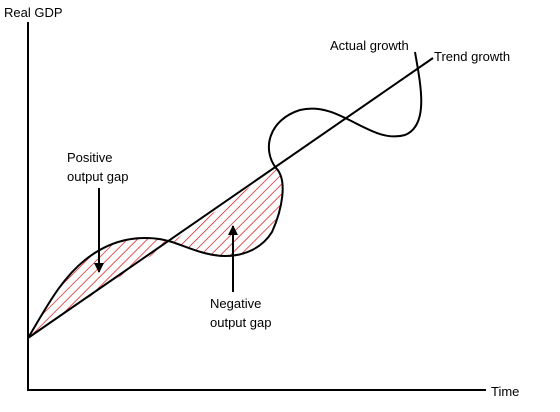 The width and height of the screenshot is (560, 412). I want to click on negative-gap-label-line2: output gap, so click(240, 322).